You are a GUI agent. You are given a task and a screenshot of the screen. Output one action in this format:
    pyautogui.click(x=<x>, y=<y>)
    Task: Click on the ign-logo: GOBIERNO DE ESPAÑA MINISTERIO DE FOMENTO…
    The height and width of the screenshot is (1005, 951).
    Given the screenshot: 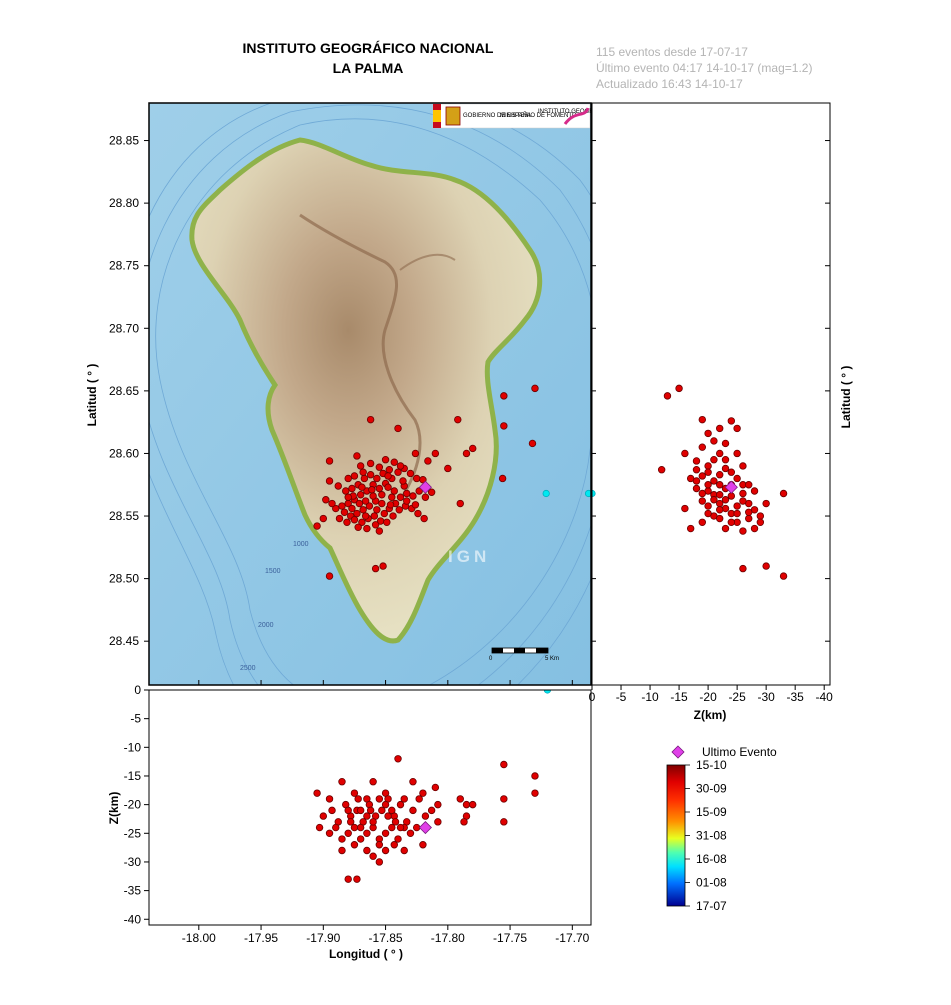 What is the action you would take?
    pyautogui.click(x=538, y=116)
    